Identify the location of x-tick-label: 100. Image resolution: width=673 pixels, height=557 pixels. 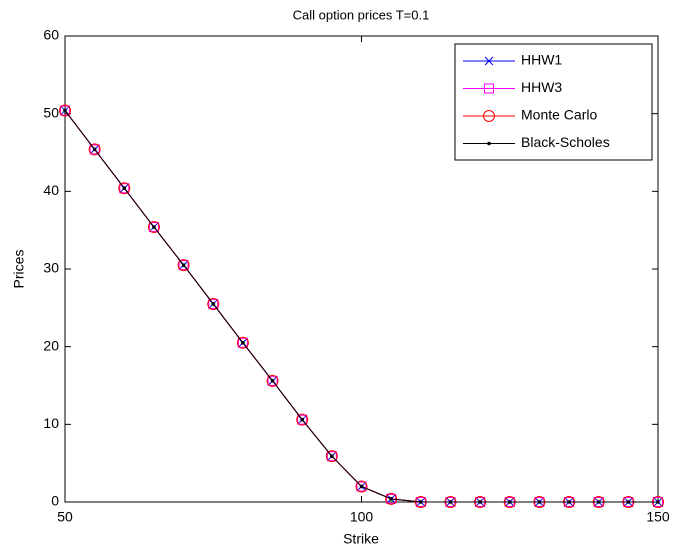
(362, 517).